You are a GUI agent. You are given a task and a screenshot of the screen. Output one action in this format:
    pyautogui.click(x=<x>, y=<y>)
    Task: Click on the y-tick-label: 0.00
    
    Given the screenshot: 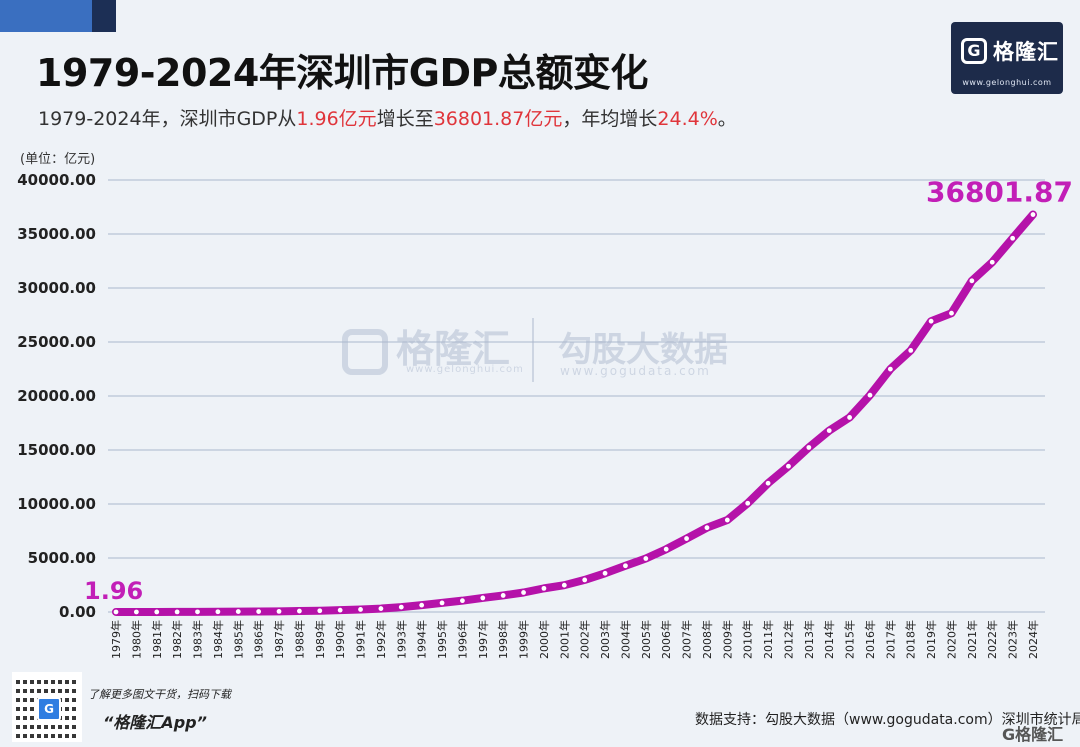 What is the action you would take?
    pyautogui.click(x=77, y=612)
    